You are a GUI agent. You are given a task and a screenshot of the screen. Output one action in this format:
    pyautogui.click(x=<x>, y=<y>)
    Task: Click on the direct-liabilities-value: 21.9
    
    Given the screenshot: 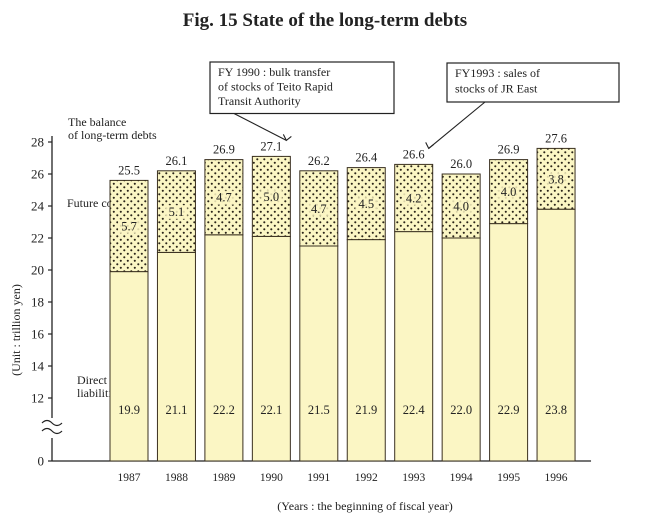 What is the action you would take?
    pyautogui.click(x=366, y=410)
    